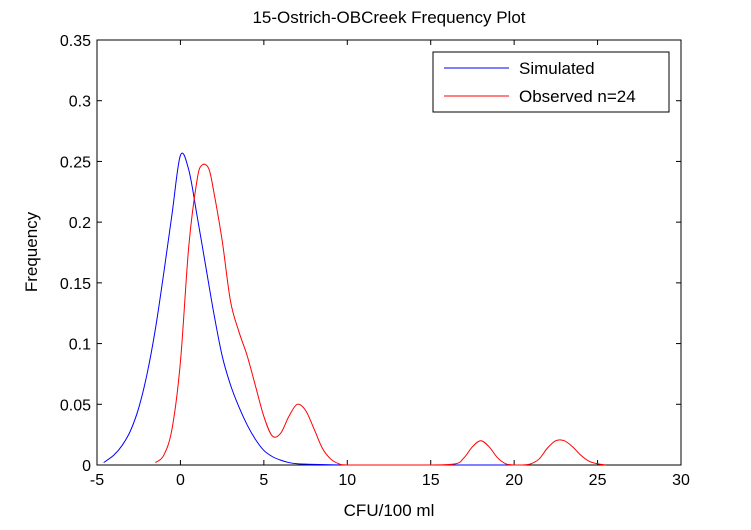 The height and width of the screenshot is (530, 751). Describe the element at coordinates (263, 480) in the screenshot. I see `x-tick-label: 5` at that location.